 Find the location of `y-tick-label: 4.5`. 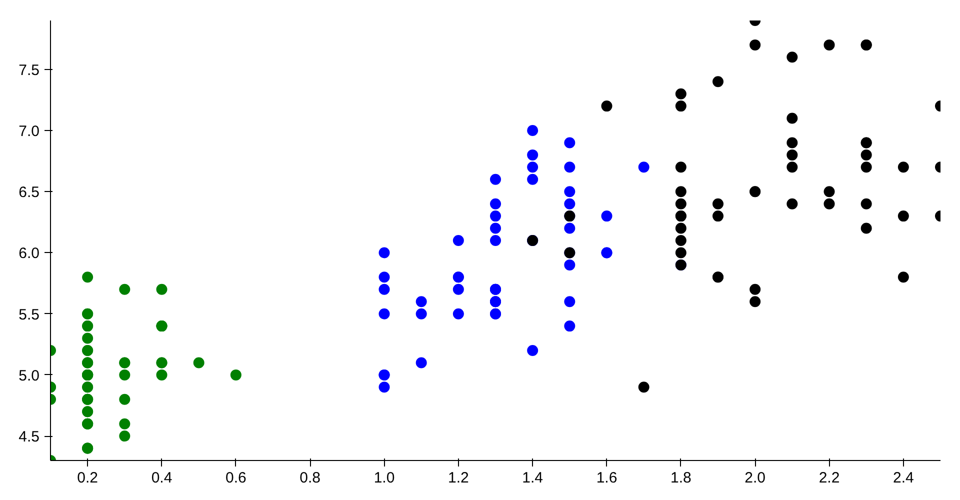

y-tick-label: 4.5 is located at coordinates (29, 437).